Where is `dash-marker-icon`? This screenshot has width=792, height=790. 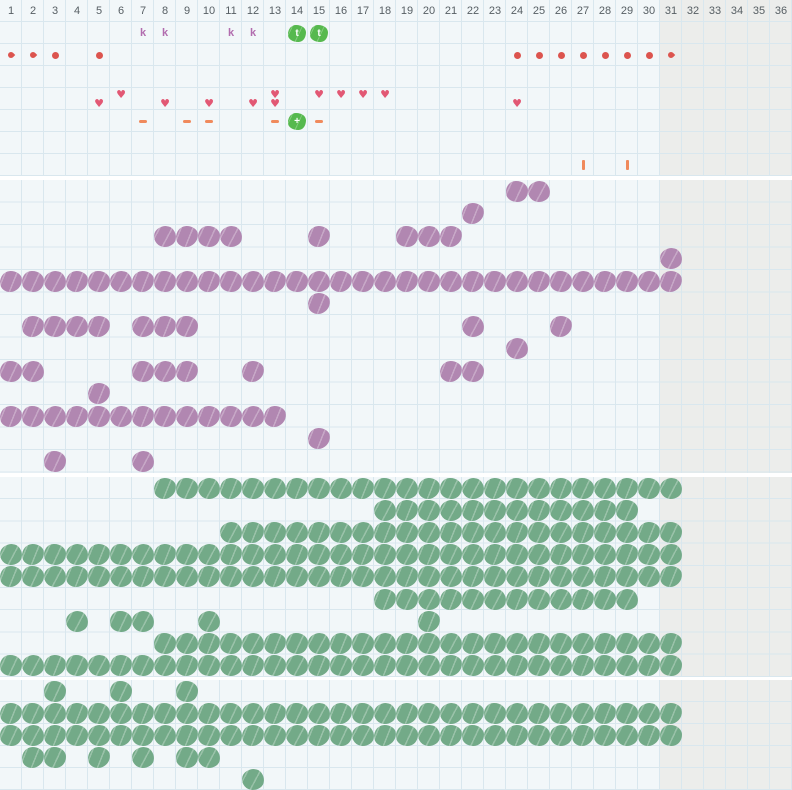
dash-marker-icon is located at coordinates (319, 121).